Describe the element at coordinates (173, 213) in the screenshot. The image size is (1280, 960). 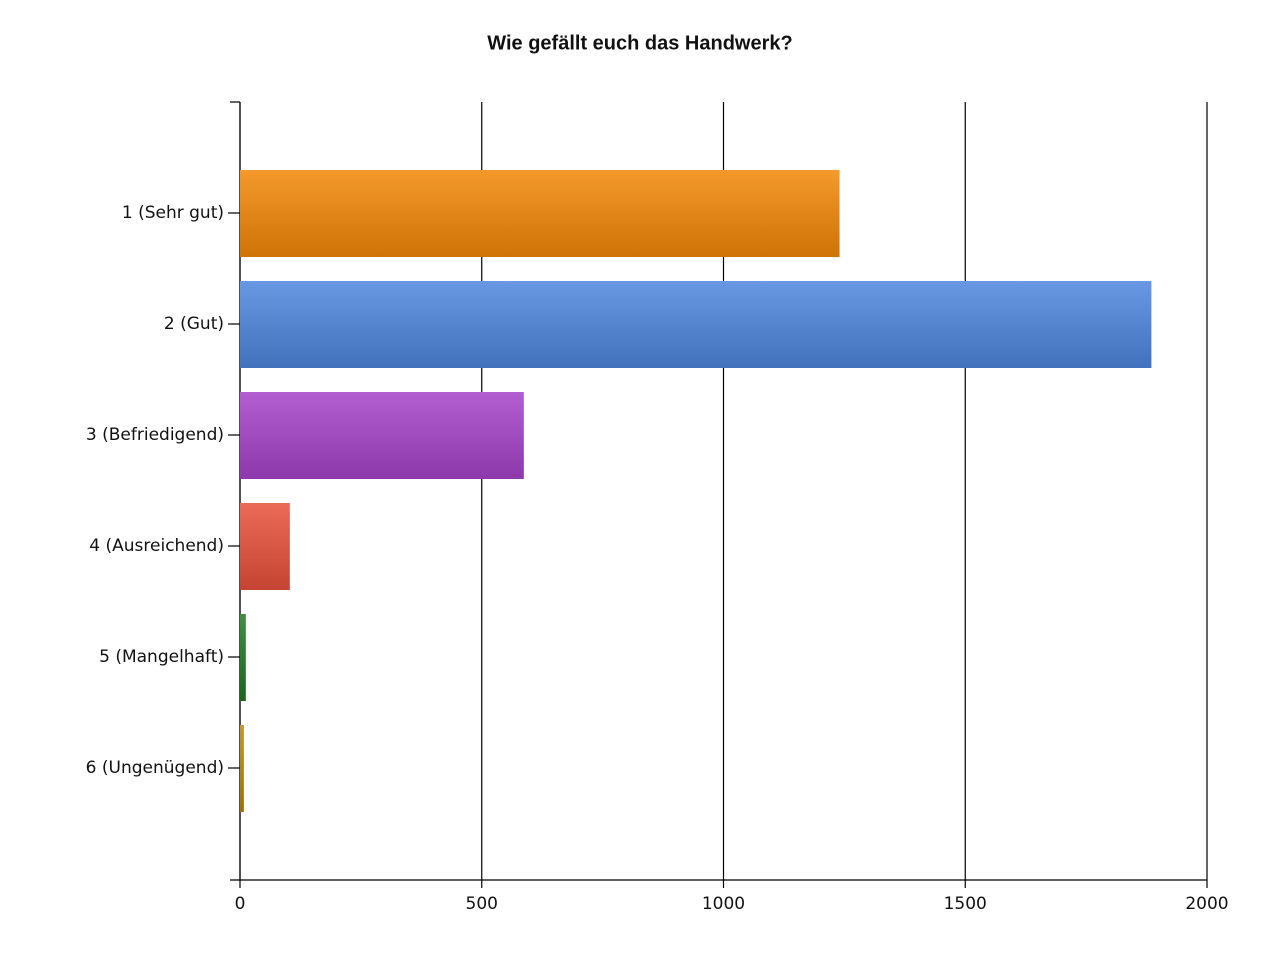
I see `y-tick-label: 1 (Sehr gut)` at that location.